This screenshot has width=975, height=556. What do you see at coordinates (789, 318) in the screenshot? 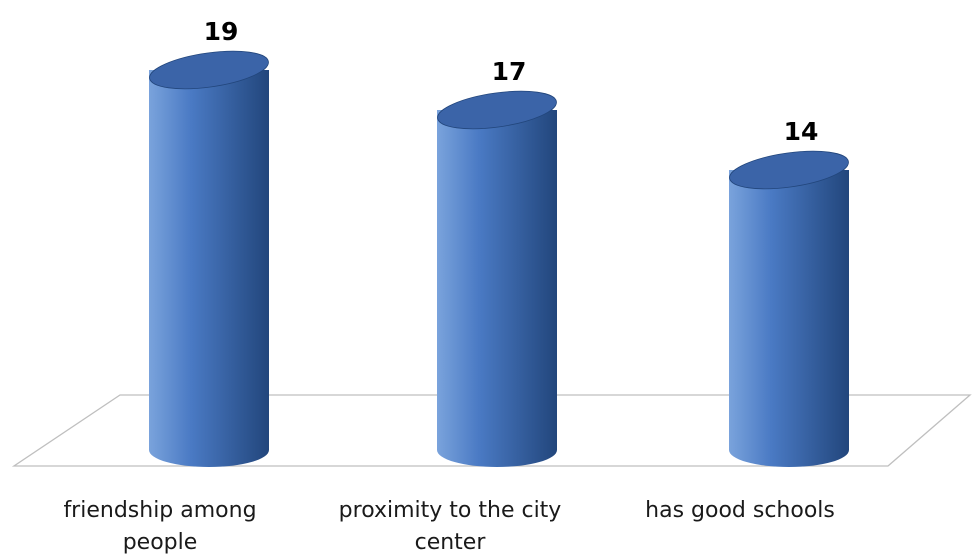
I see `bar-body-schools` at bounding box center [789, 318].